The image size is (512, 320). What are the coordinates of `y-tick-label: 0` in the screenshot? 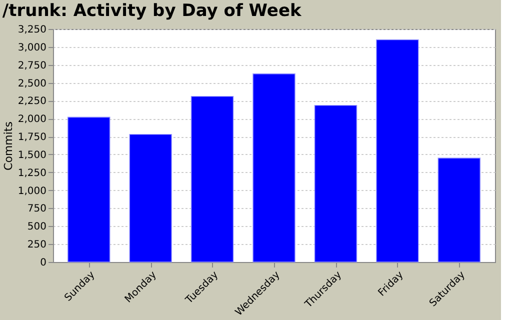 It's located at (43, 263).